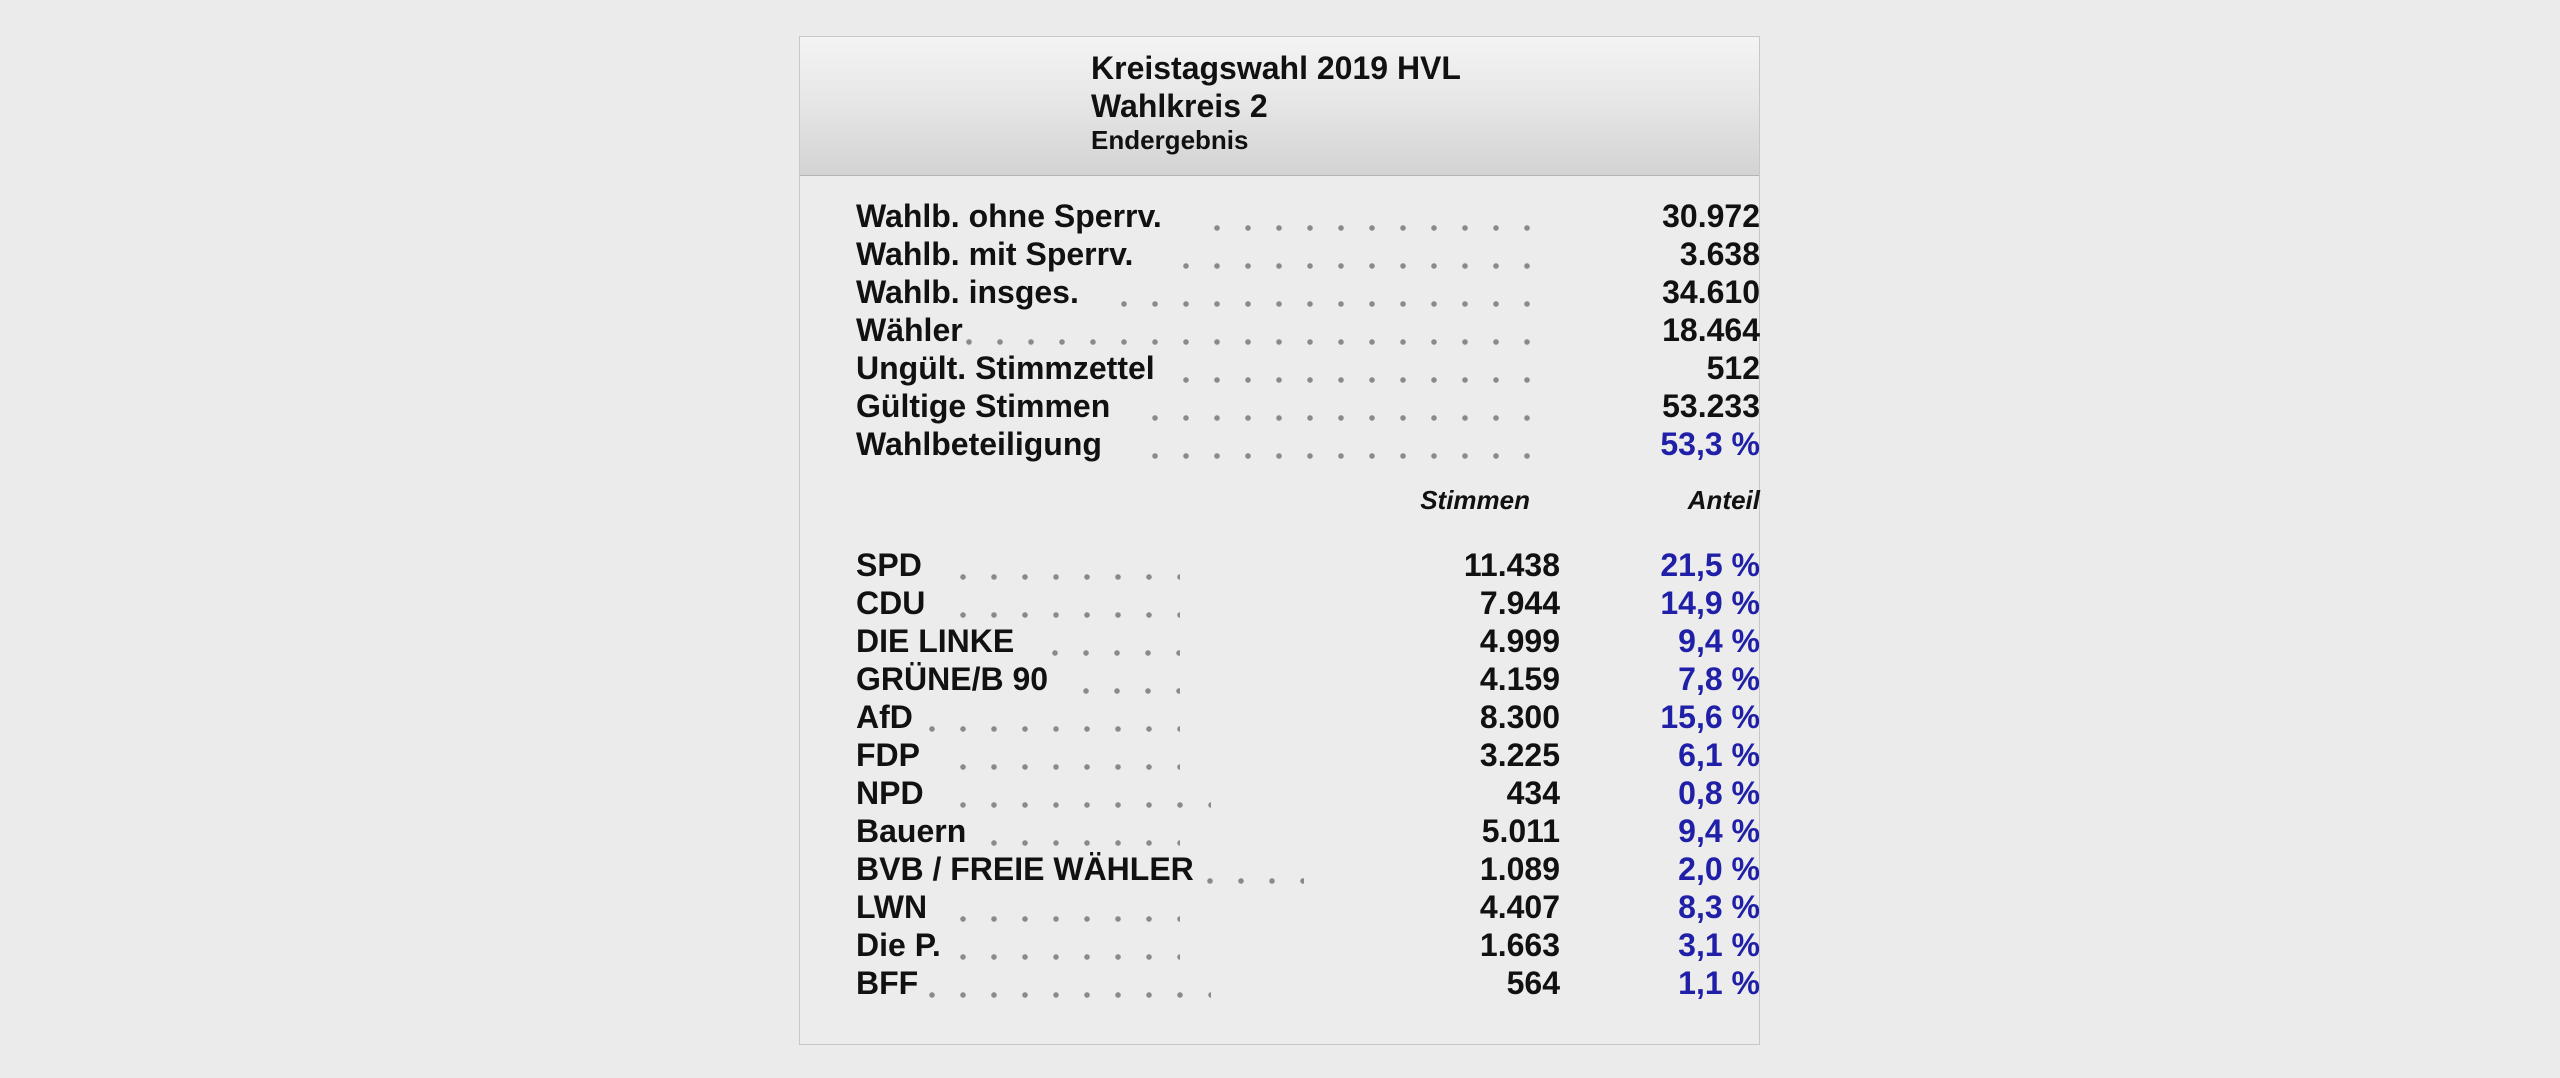 The height and width of the screenshot is (1078, 2560). What do you see at coordinates (1009, 216) in the screenshot?
I see `summary-label: Wahlb. ohne Sperrv.` at bounding box center [1009, 216].